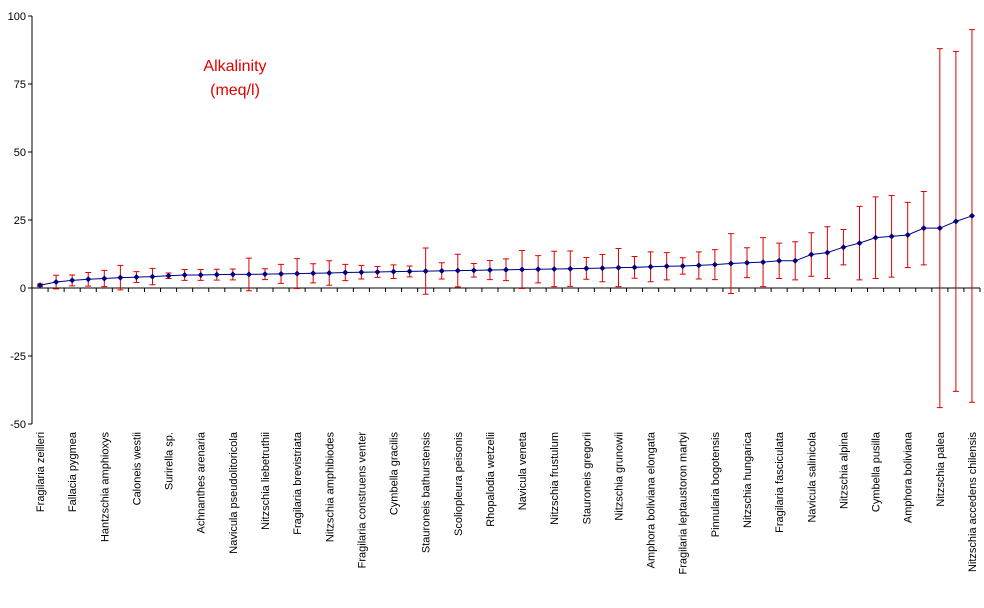 The image size is (984, 608). What do you see at coordinates (941, 468) in the screenshot?
I see `x-tick-label: Nitzschia palea` at bounding box center [941, 468].